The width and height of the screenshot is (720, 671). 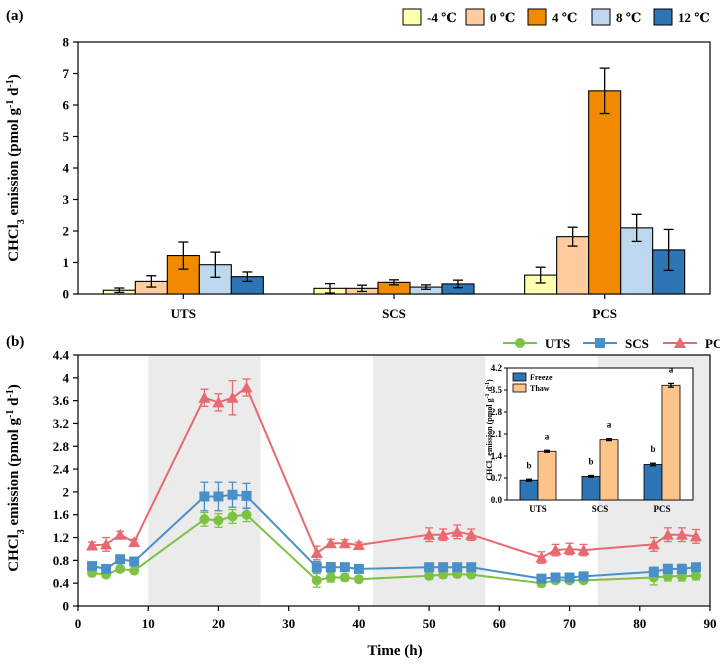 I want to click on y-tick-label: 4, so click(x=66, y=377).